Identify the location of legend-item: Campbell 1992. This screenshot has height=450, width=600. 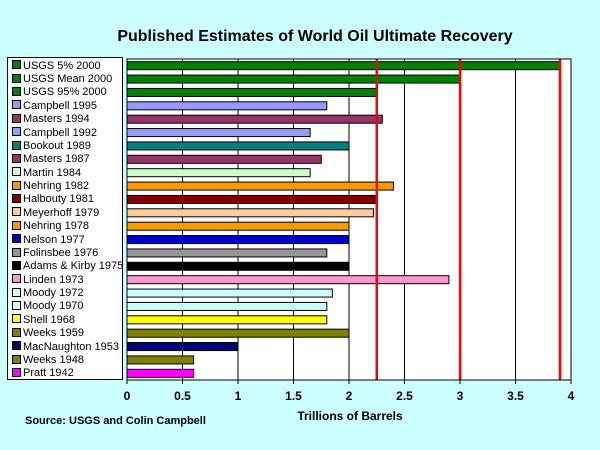
(54, 133).